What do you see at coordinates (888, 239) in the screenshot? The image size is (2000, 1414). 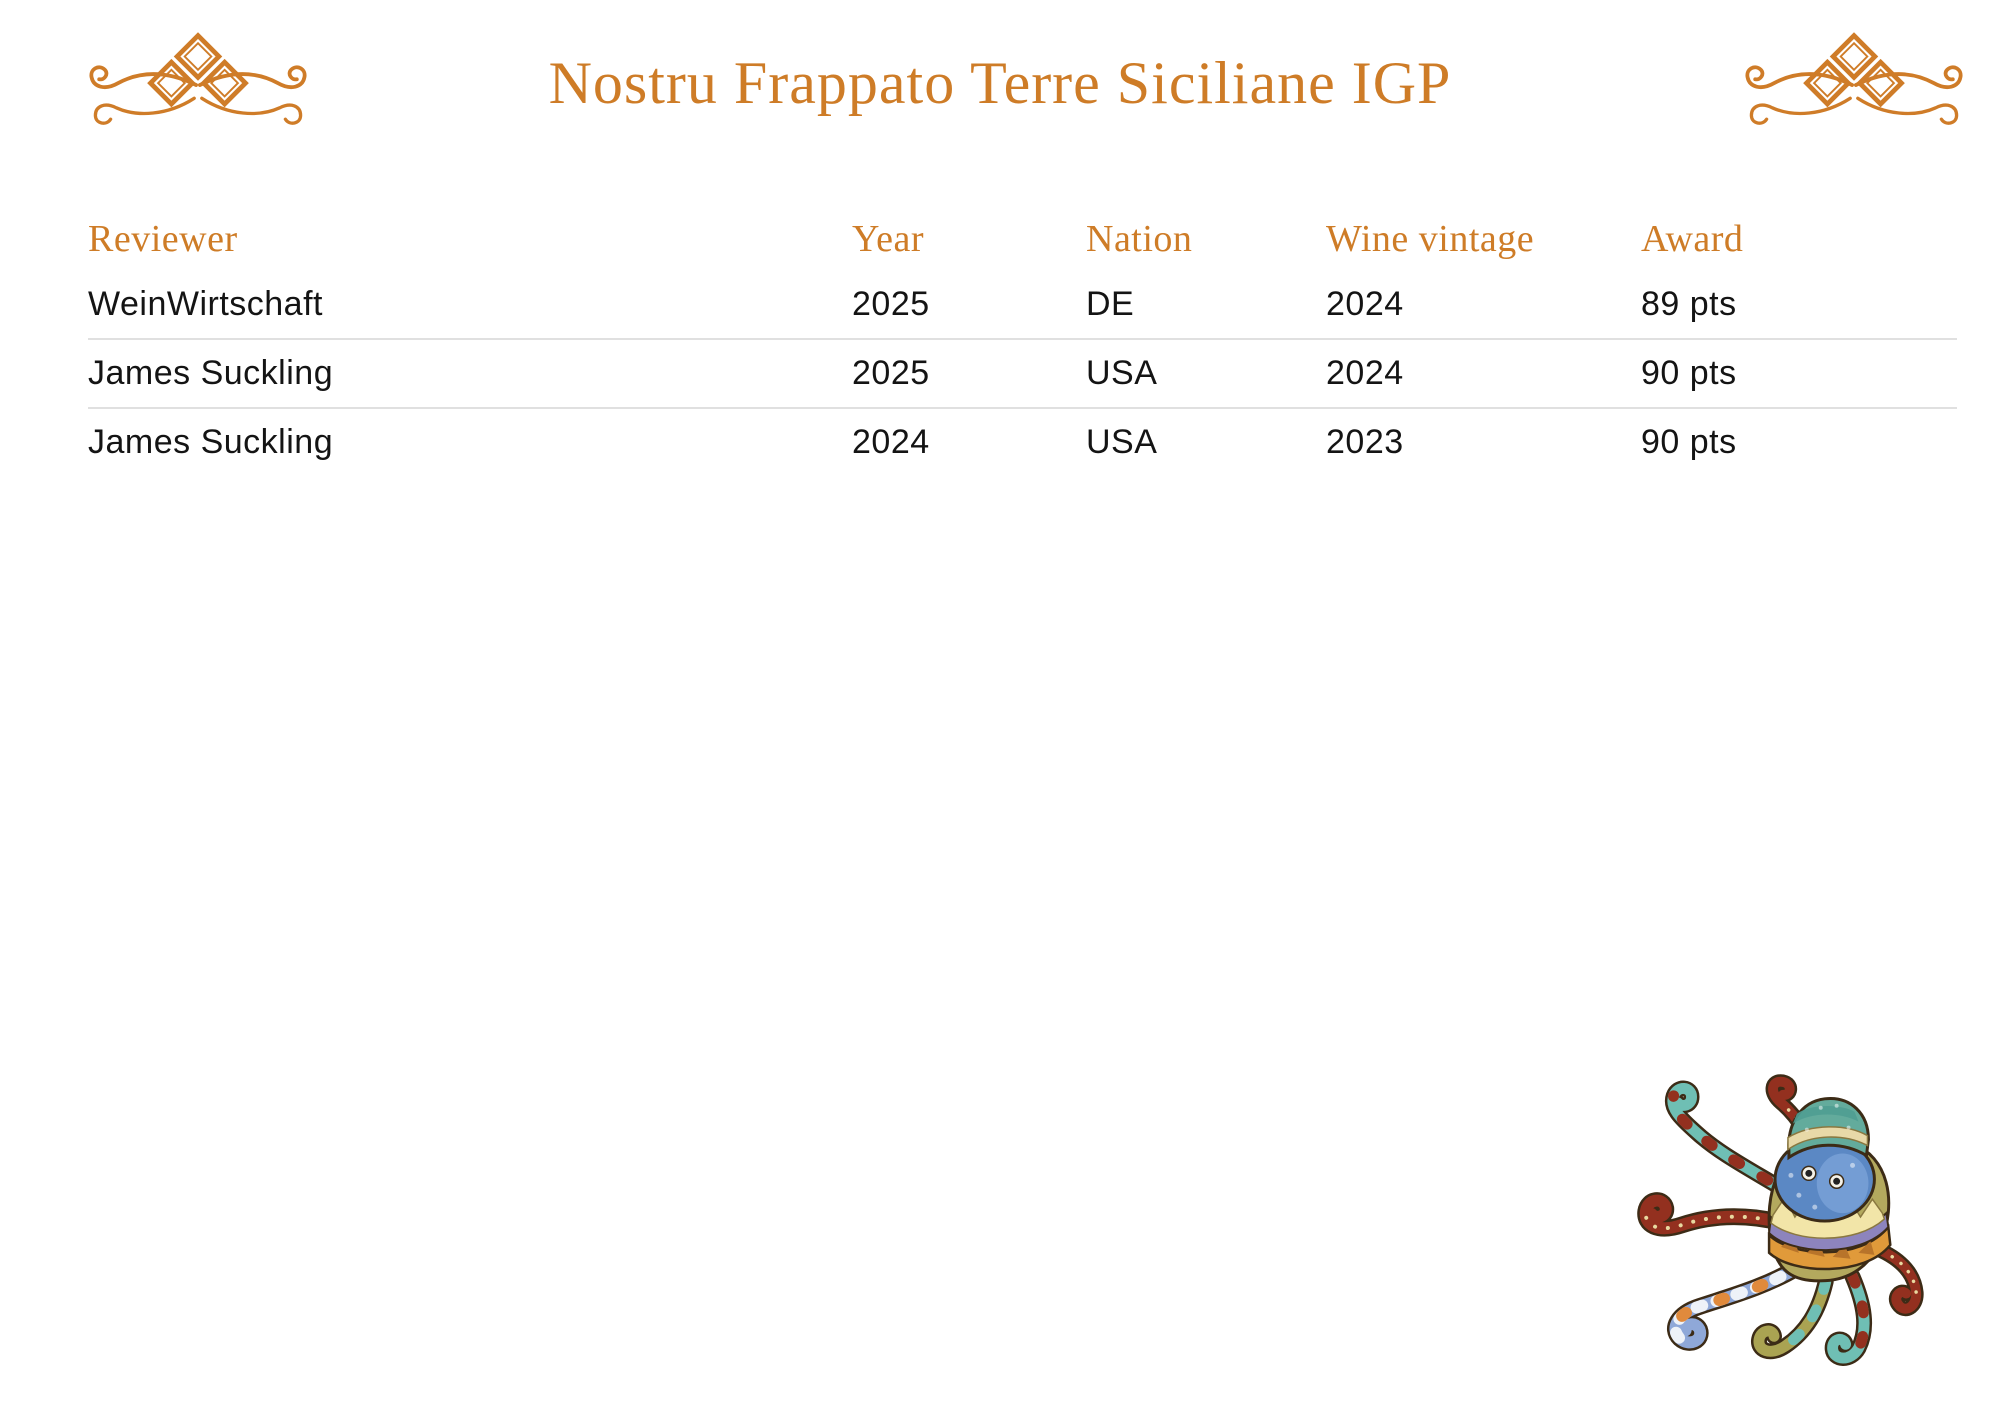 I see `column-header-year: Year` at bounding box center [888, 239].